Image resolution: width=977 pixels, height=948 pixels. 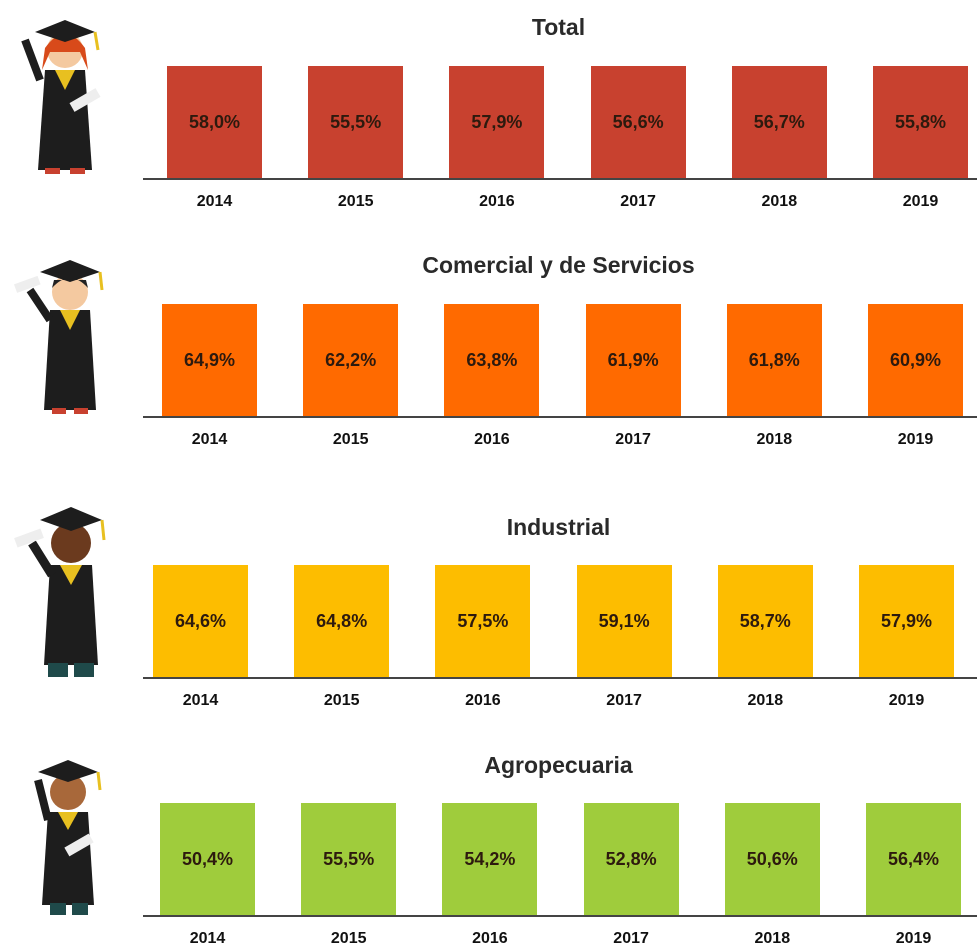 What do you see at coordinates (638, 122) in the screenshot?
I see `value-tile: 56,6%` at bounding box center [638, 122].